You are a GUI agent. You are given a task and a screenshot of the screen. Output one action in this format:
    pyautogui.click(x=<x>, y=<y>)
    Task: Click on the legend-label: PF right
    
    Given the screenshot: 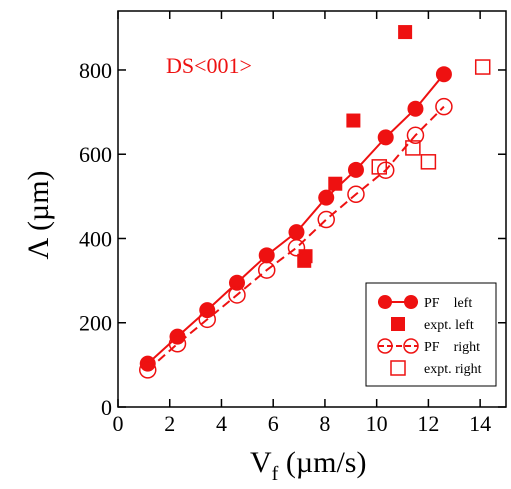 What is the action you would take?
    pyautogui.click(x=452, y=347)
    